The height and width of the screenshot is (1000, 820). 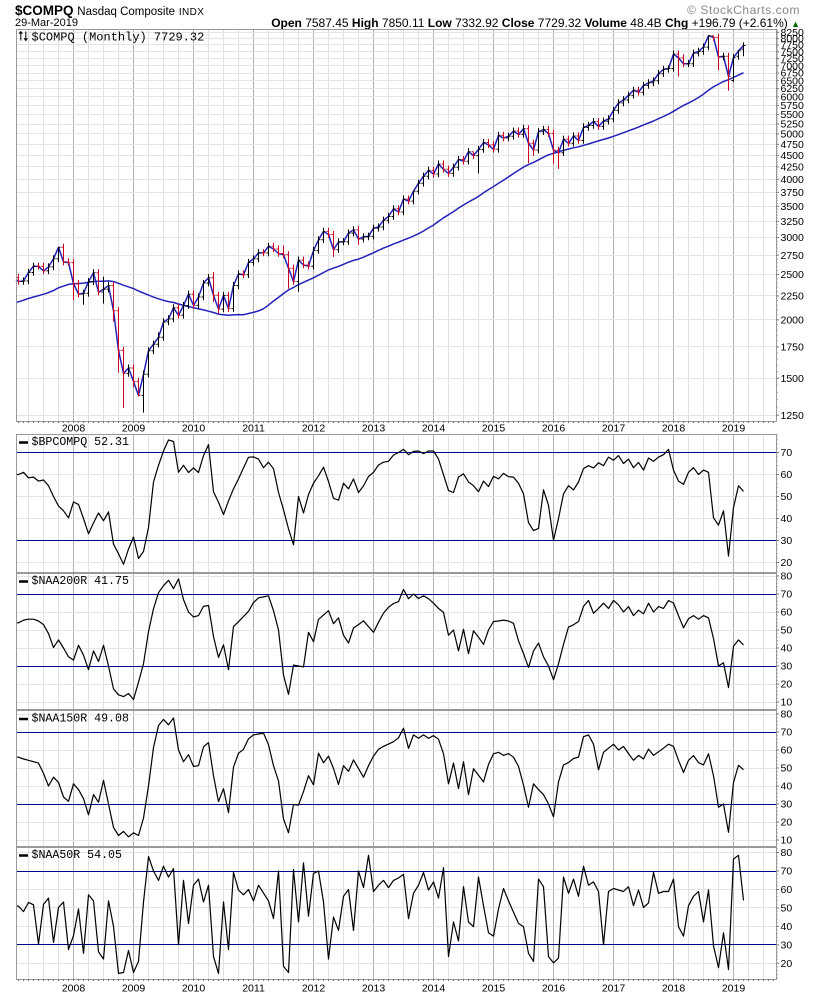 I want to click on svg-text: 8000, so click(x=793, y=39).